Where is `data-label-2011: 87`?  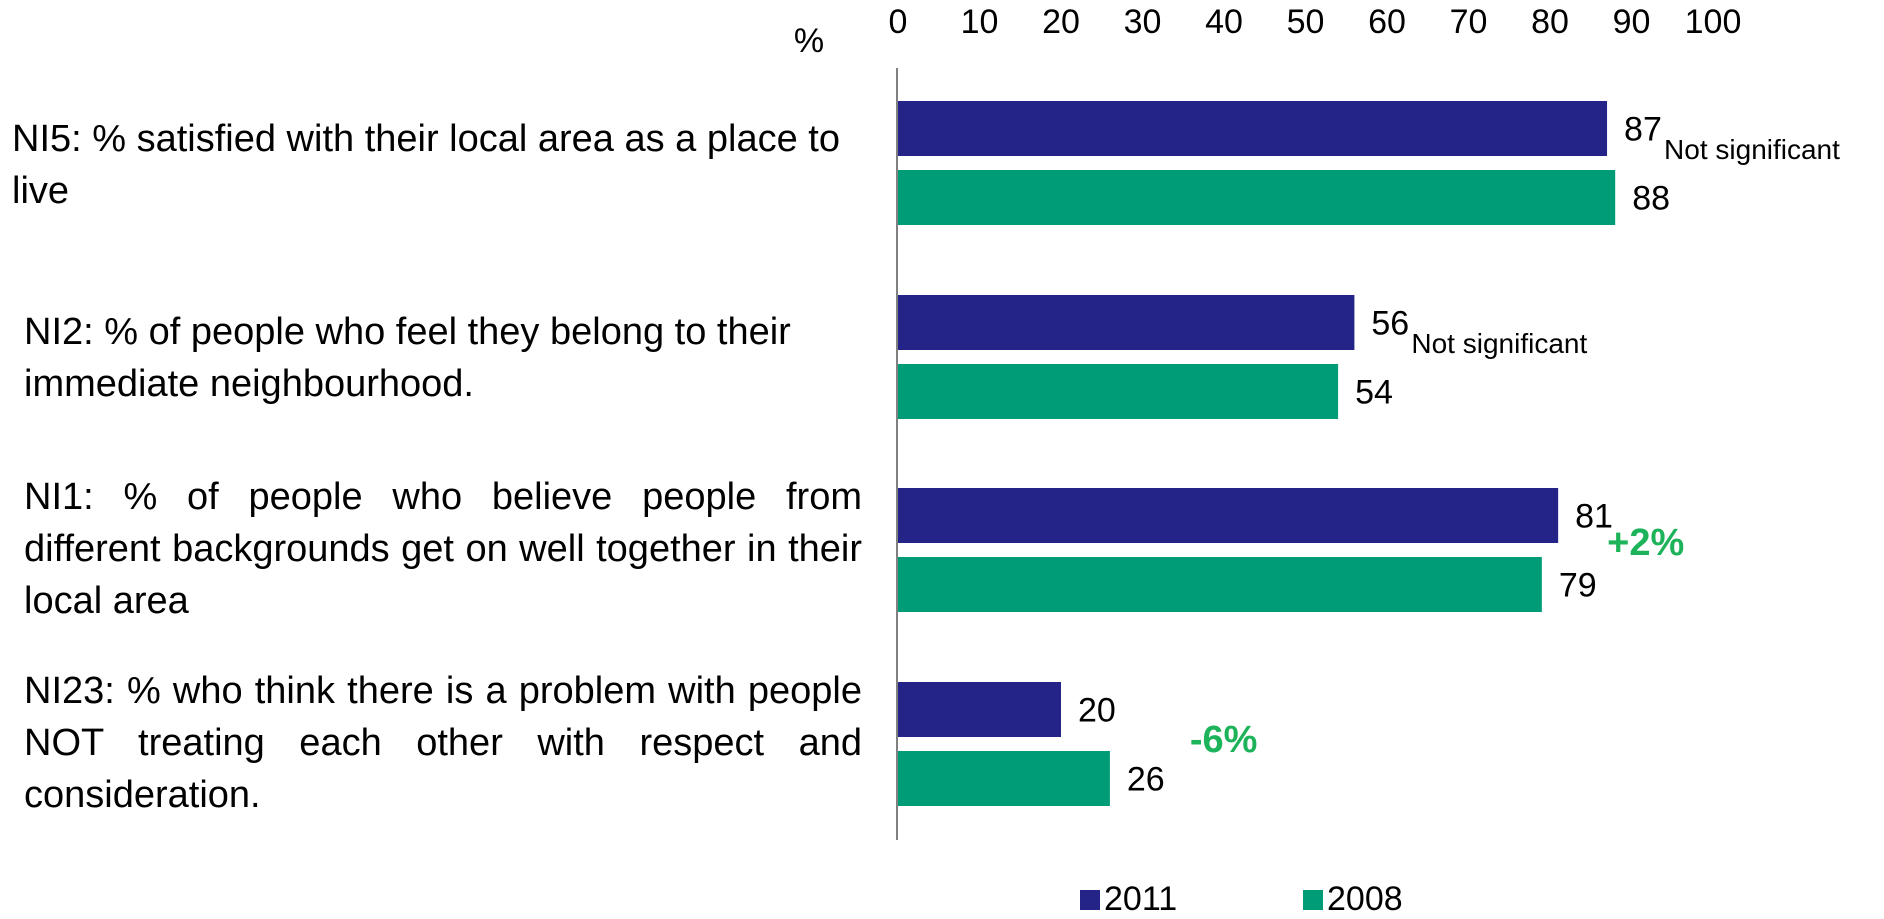
data-label-2011: 87 is located at coordinates (1643, 130).